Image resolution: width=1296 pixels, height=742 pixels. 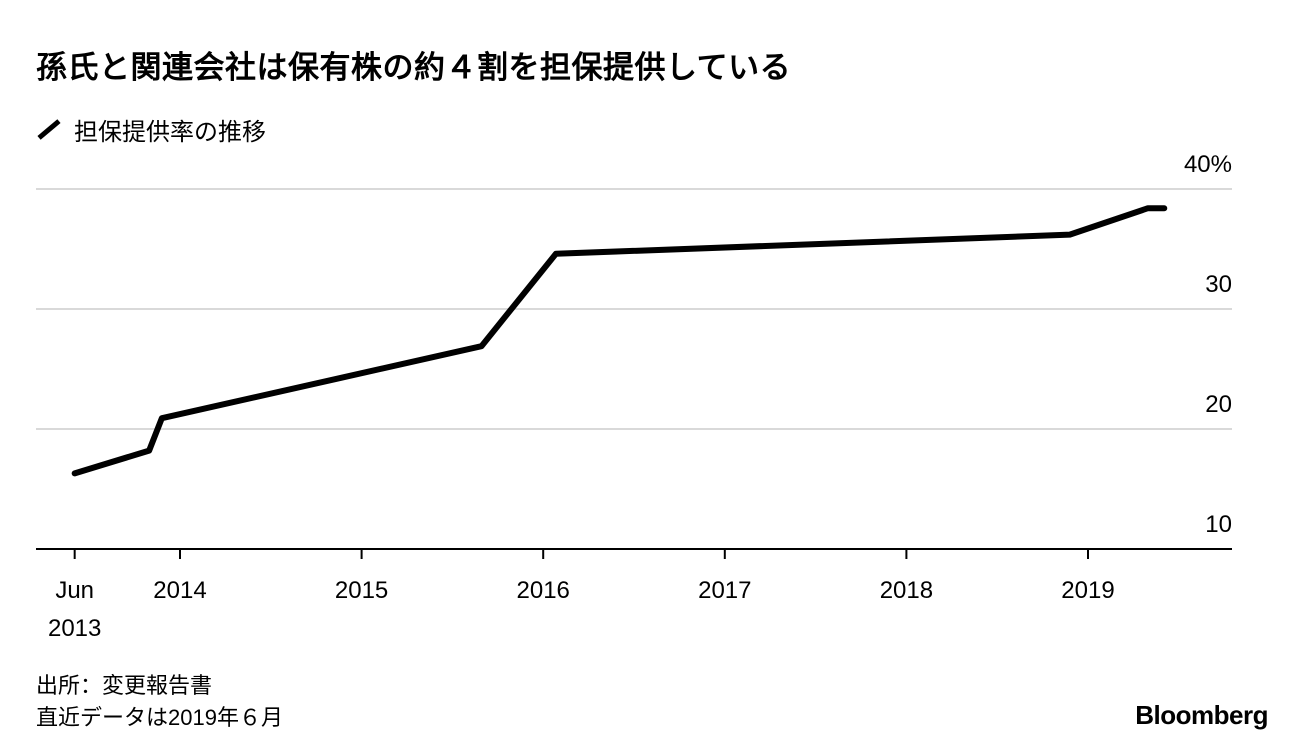 I want to click on x-tick-label-year: 2013, so click(x=74, y=628).